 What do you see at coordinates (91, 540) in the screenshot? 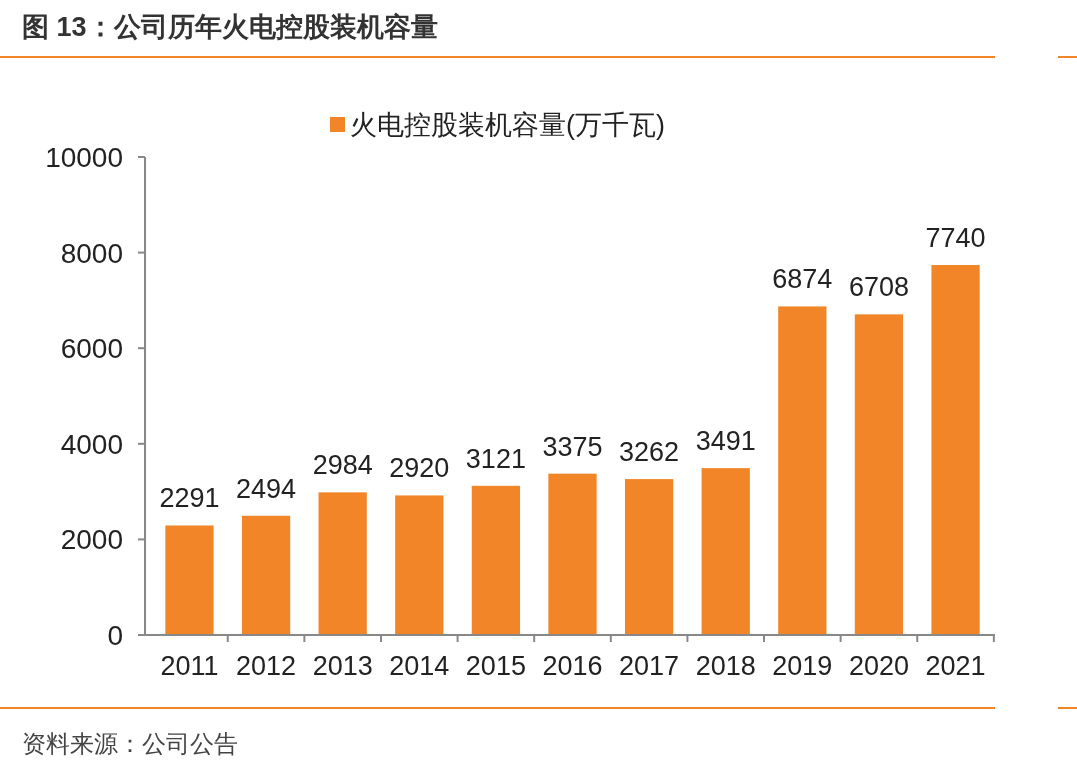
I see `y-tick-label: 2000` at bounding box center [91, 540].